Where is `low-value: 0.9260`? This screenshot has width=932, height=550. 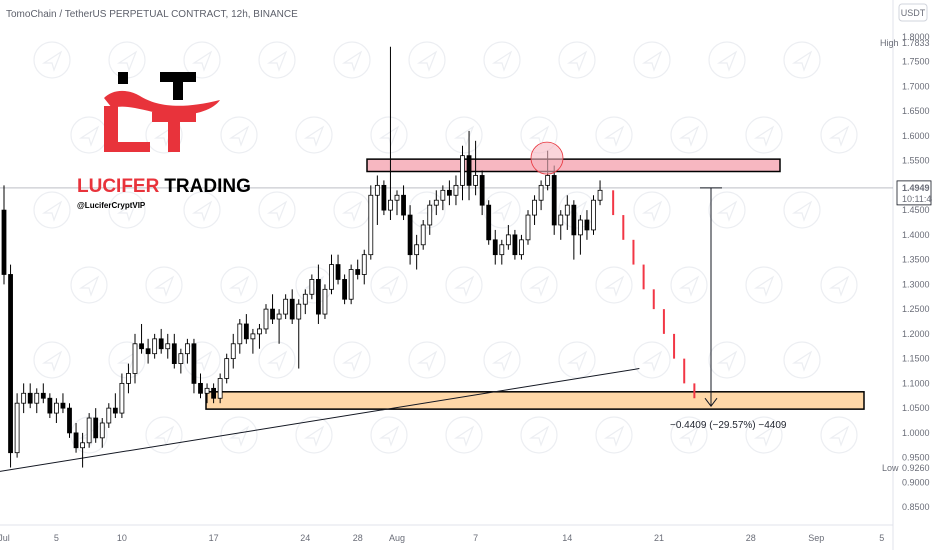
low-value: 0.9260 is located at coordinates (916, 468).